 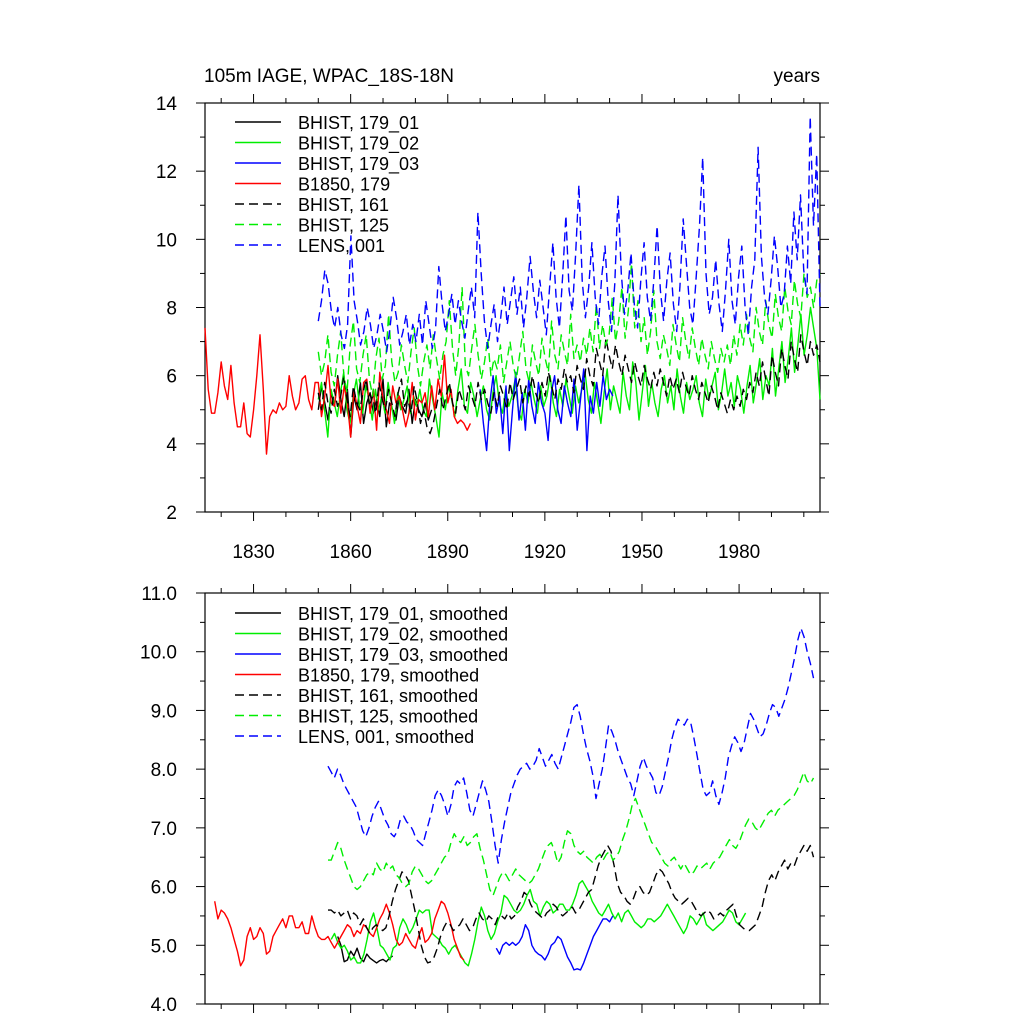 What do you see at coordinates (171, 309) in the screenshot?
I see `top-y-tick-label: 8` at bounding box center [171, 309].